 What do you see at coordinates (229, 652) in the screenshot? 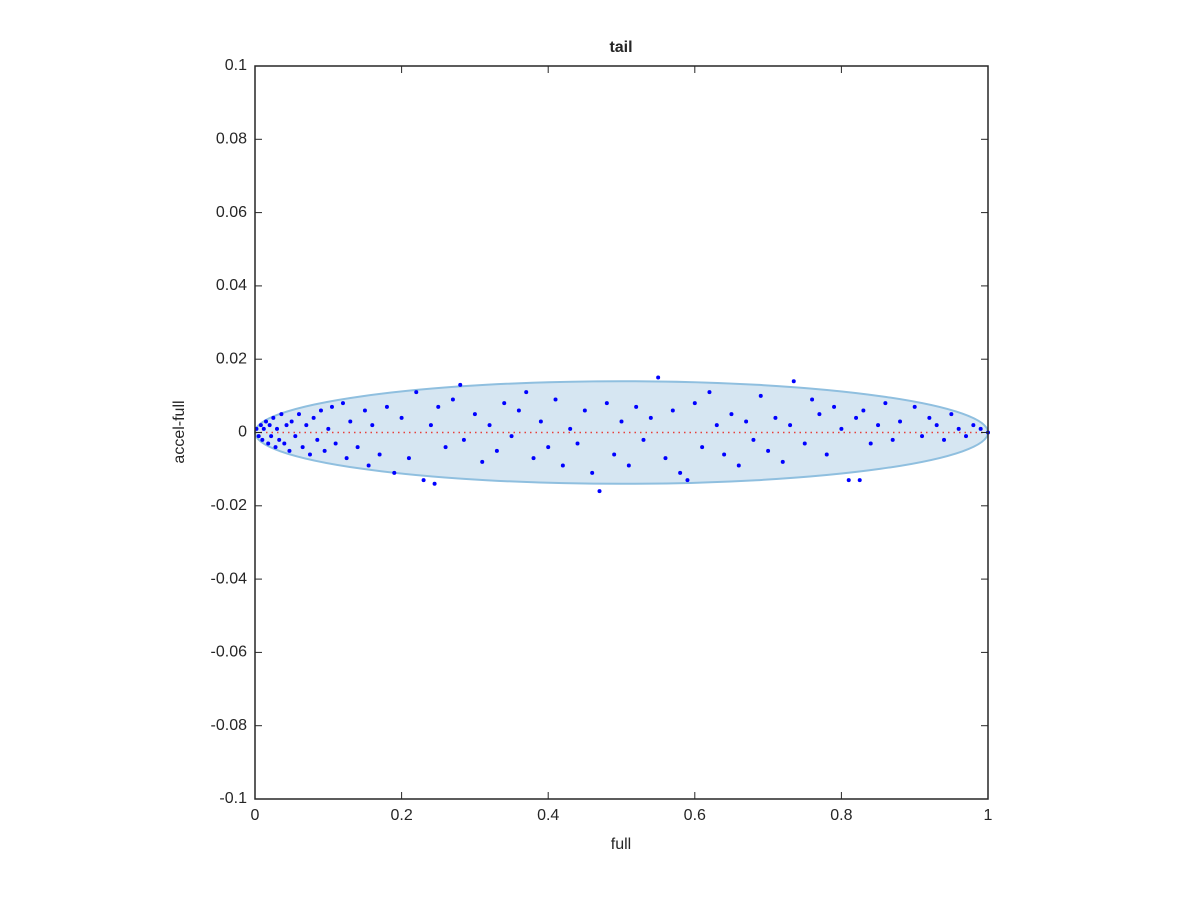
I see `y-tick-label: -0.06` at bounding box center [229, 652].